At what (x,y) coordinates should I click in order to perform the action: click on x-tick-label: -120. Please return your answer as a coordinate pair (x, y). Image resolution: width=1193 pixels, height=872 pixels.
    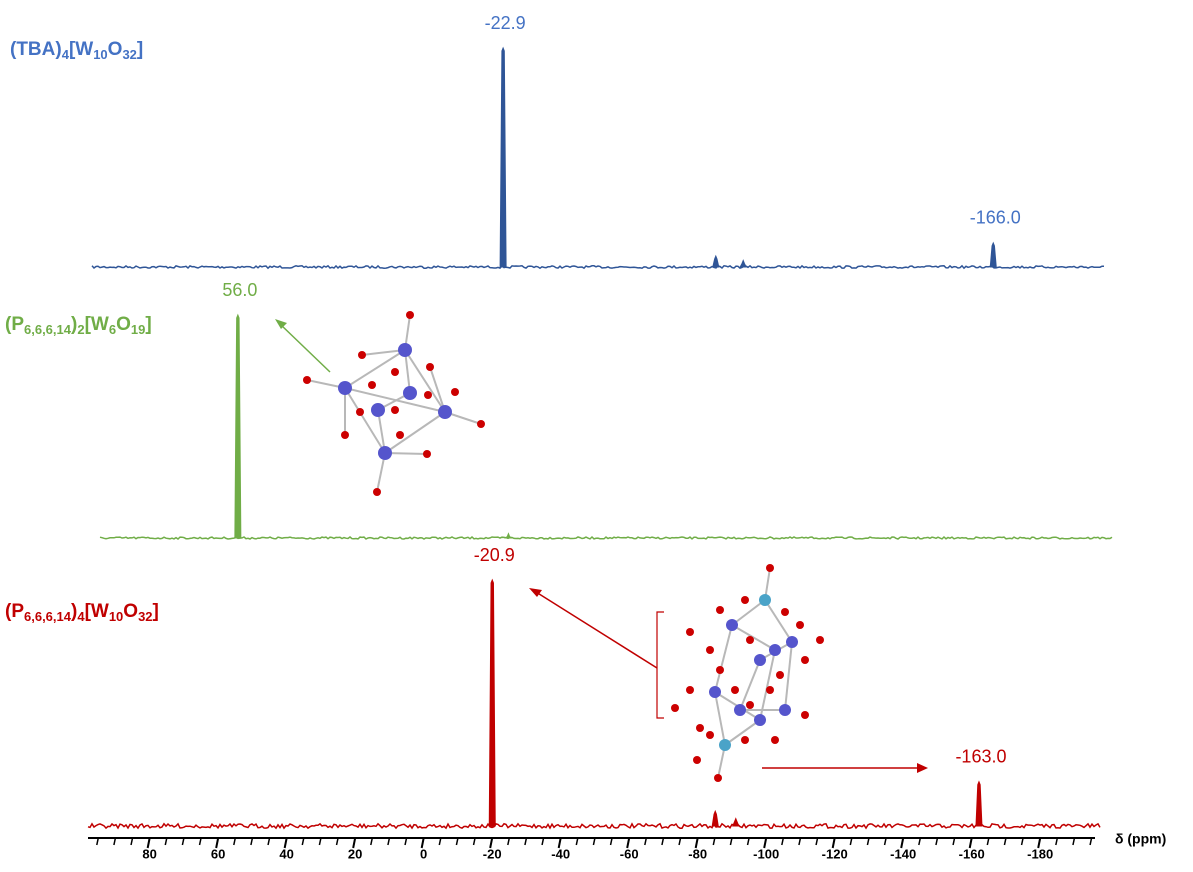
    Looking at the image, I should click on (835, 853).